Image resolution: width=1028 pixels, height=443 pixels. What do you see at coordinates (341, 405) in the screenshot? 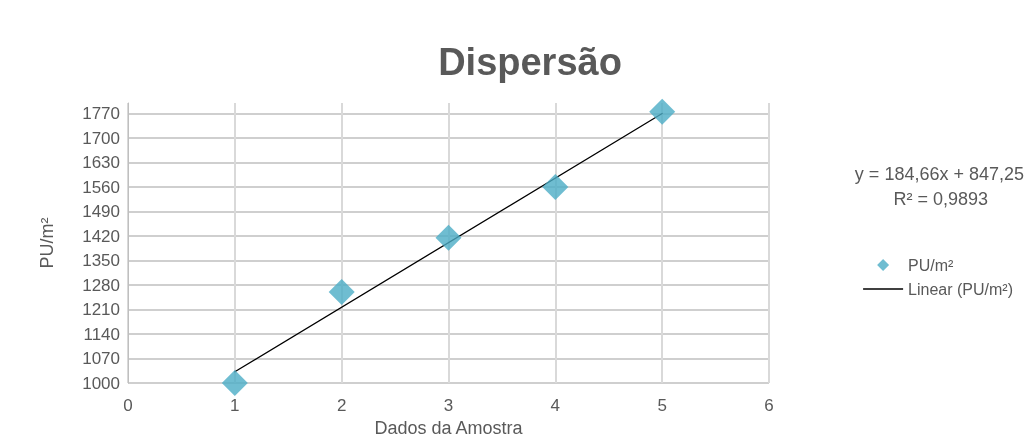
I see `x-tick-label: 2` at bounding box center [341, 405].